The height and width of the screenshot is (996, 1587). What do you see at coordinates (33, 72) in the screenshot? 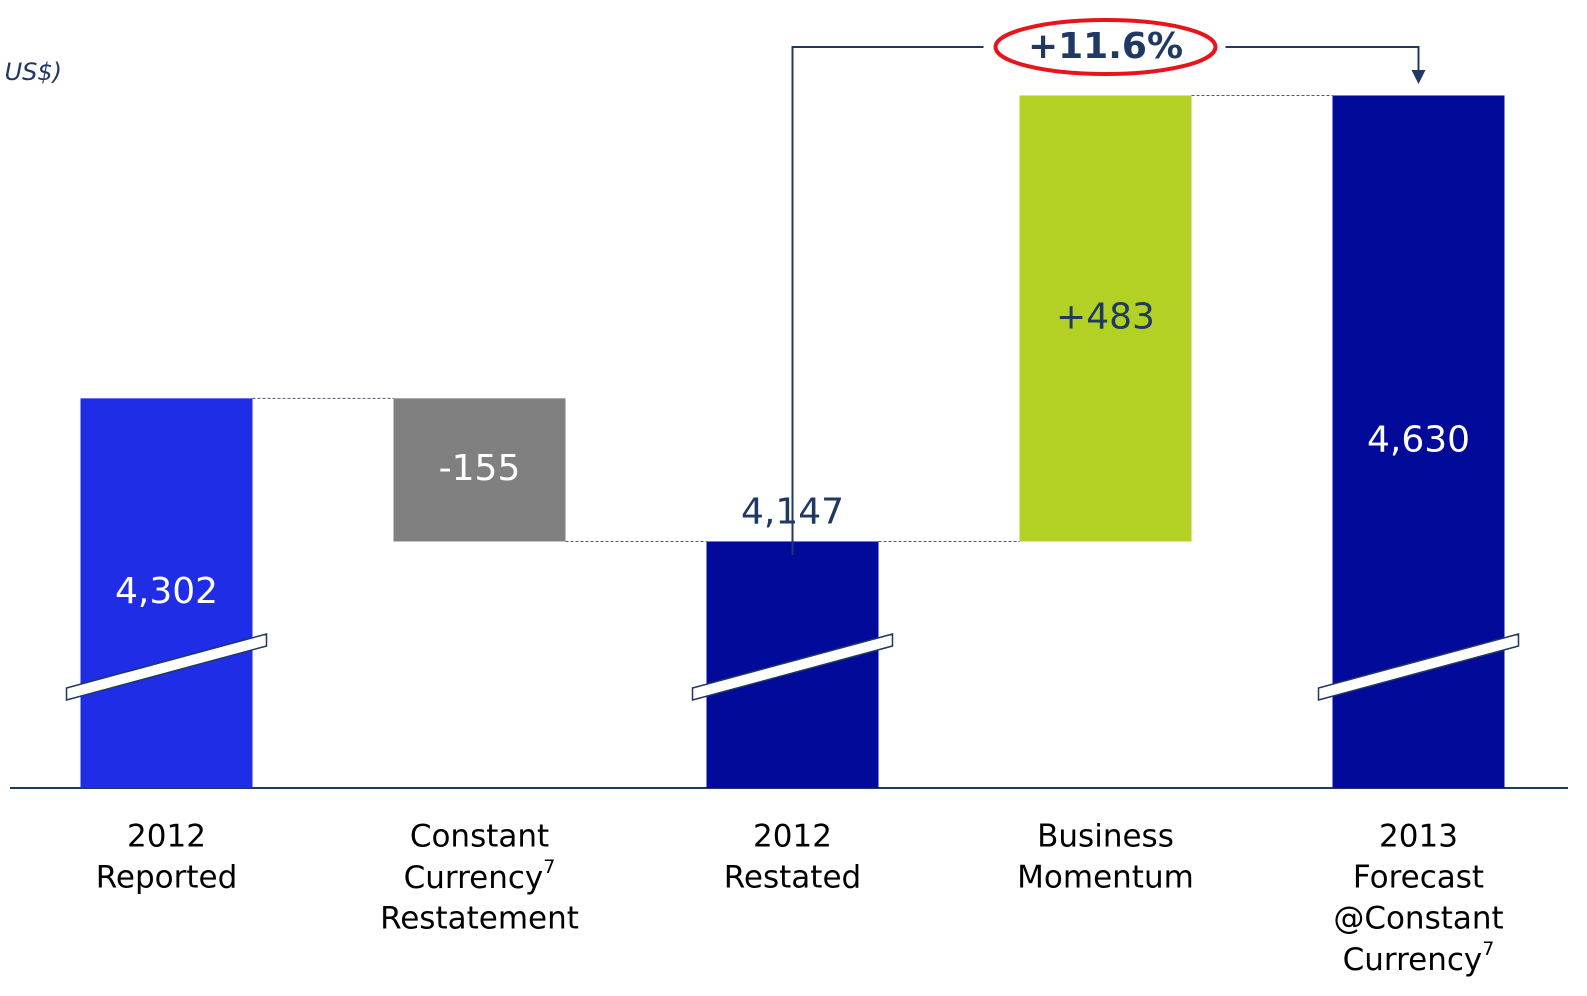
I see `unit-label: US$)` at bounding box center [33, 72].